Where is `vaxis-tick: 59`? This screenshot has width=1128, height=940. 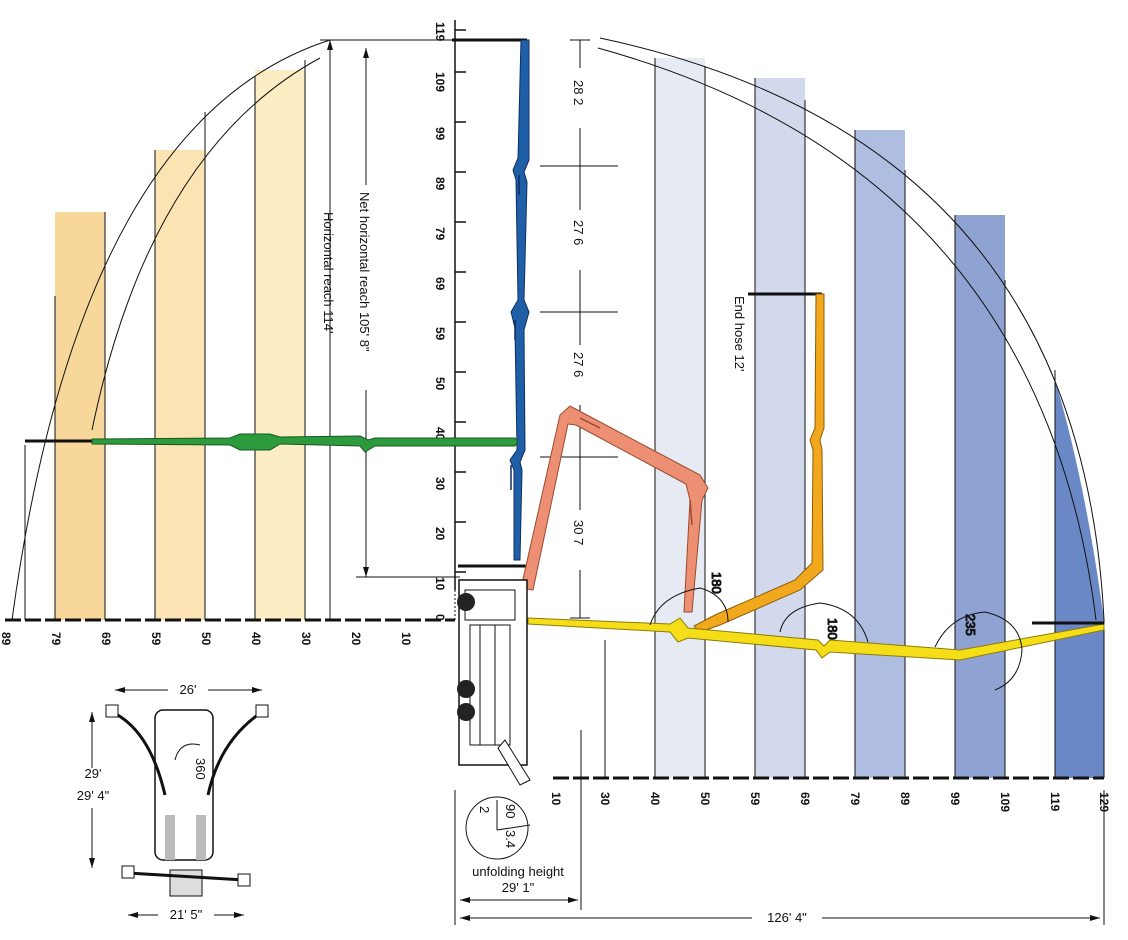
vaxis-tick: 59 is located at coordinates (440, 334).